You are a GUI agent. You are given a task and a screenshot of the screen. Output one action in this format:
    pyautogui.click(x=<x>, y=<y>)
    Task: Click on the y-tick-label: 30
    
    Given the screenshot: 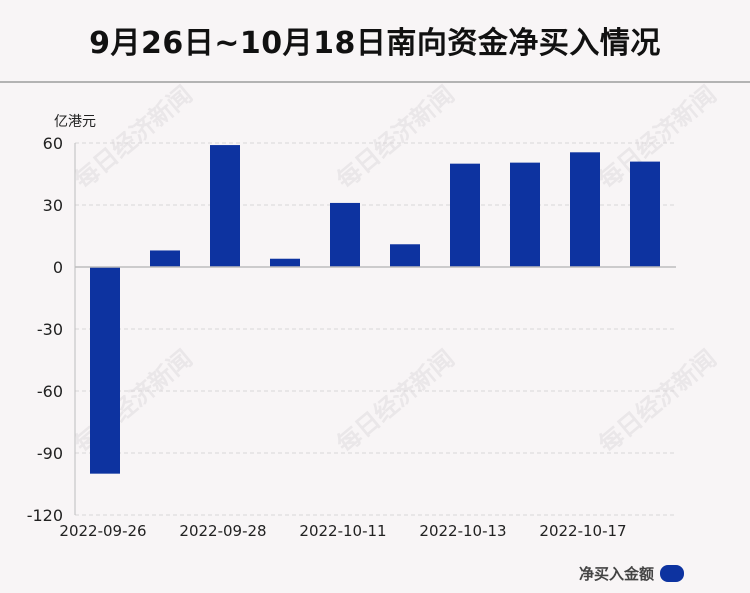 What is the action you would take?
    pyautogui.click(x=53, y=205)
    